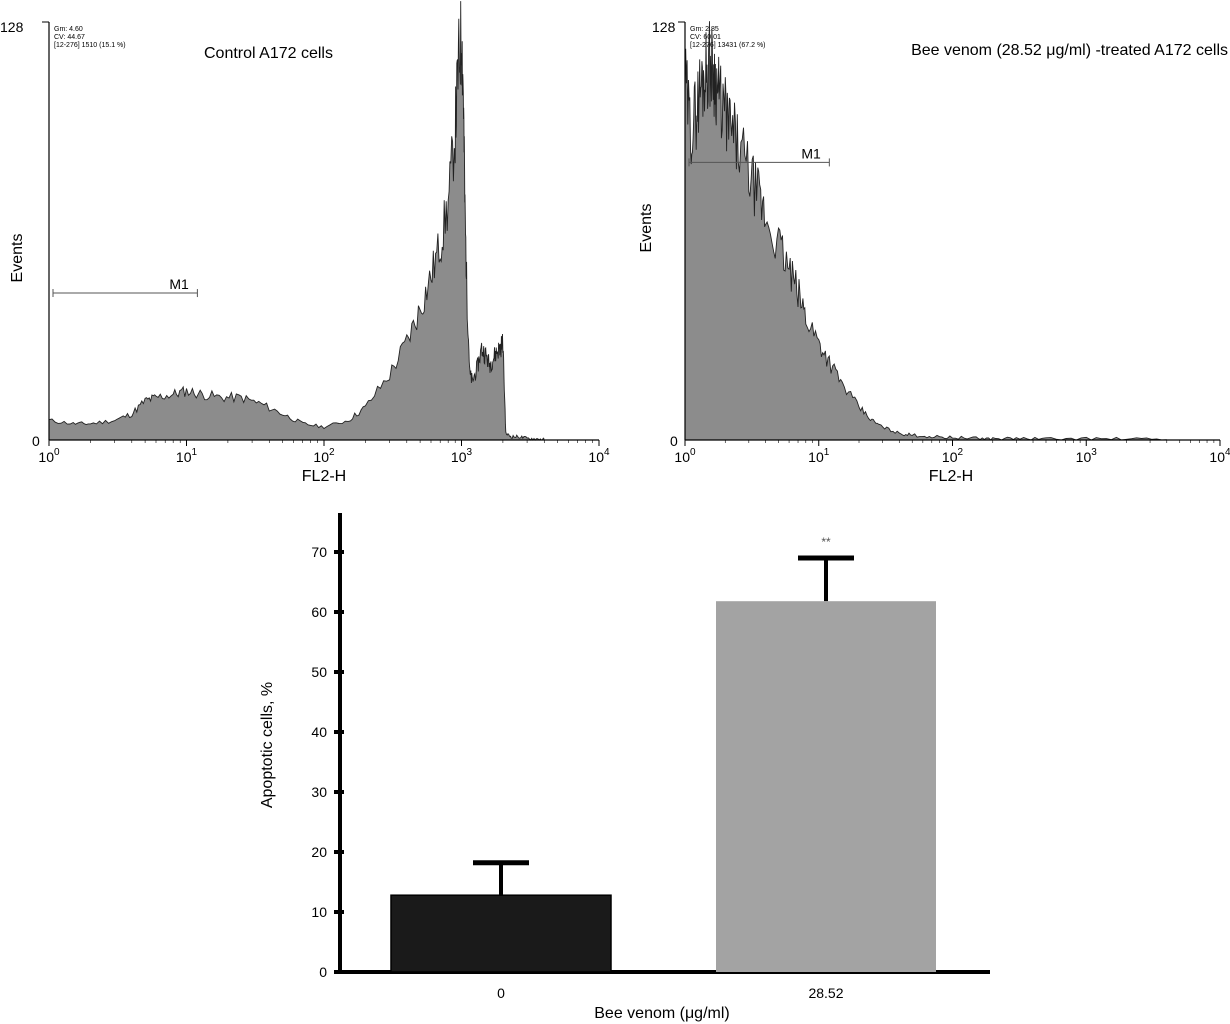  What do you see at coordinates (825, 993) in the screenshot?
I see `bar-category-label: 28.52` at bounding box center [825, 993].